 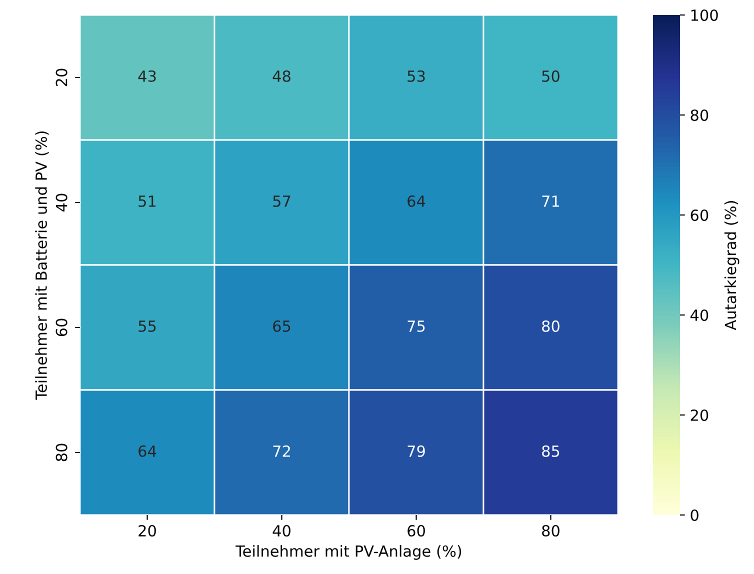 What do you see at coordinates (62, 203) in the screenshot?
I see `y-tick-label: 40` at bounding box center [62, 203].